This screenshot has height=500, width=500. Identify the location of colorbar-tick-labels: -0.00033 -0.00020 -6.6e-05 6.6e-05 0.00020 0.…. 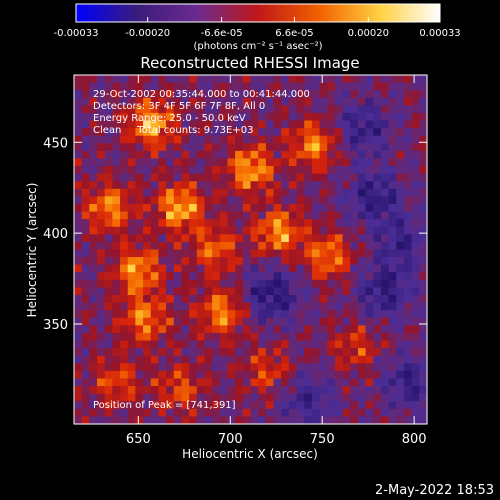
(257, 33).